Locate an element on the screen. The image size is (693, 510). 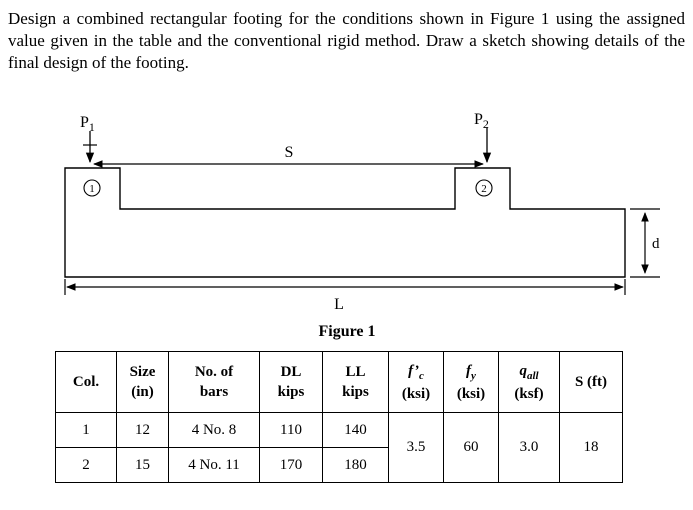
l-dimension-label: L is located at coordinates (339, 304).